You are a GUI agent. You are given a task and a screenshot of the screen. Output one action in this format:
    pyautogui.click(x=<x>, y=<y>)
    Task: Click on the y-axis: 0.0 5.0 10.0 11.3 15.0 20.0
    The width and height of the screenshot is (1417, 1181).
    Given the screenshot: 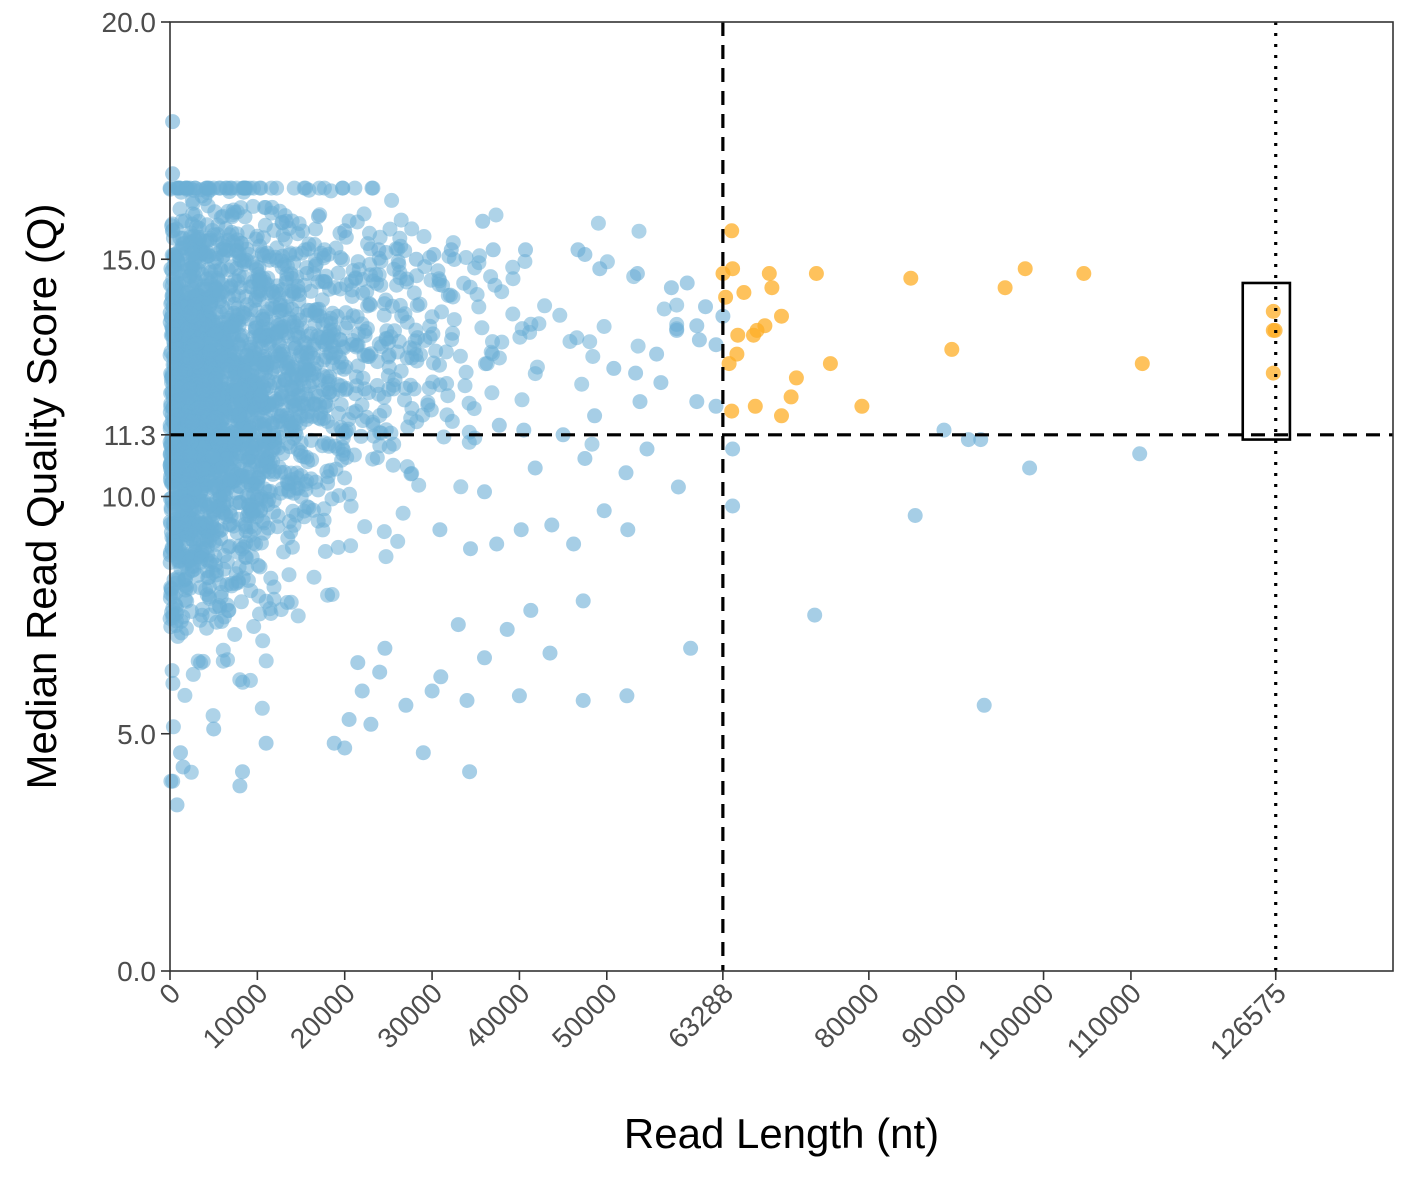 What is the action you would take?
    pyautogui.click(x=136, y=497)
    